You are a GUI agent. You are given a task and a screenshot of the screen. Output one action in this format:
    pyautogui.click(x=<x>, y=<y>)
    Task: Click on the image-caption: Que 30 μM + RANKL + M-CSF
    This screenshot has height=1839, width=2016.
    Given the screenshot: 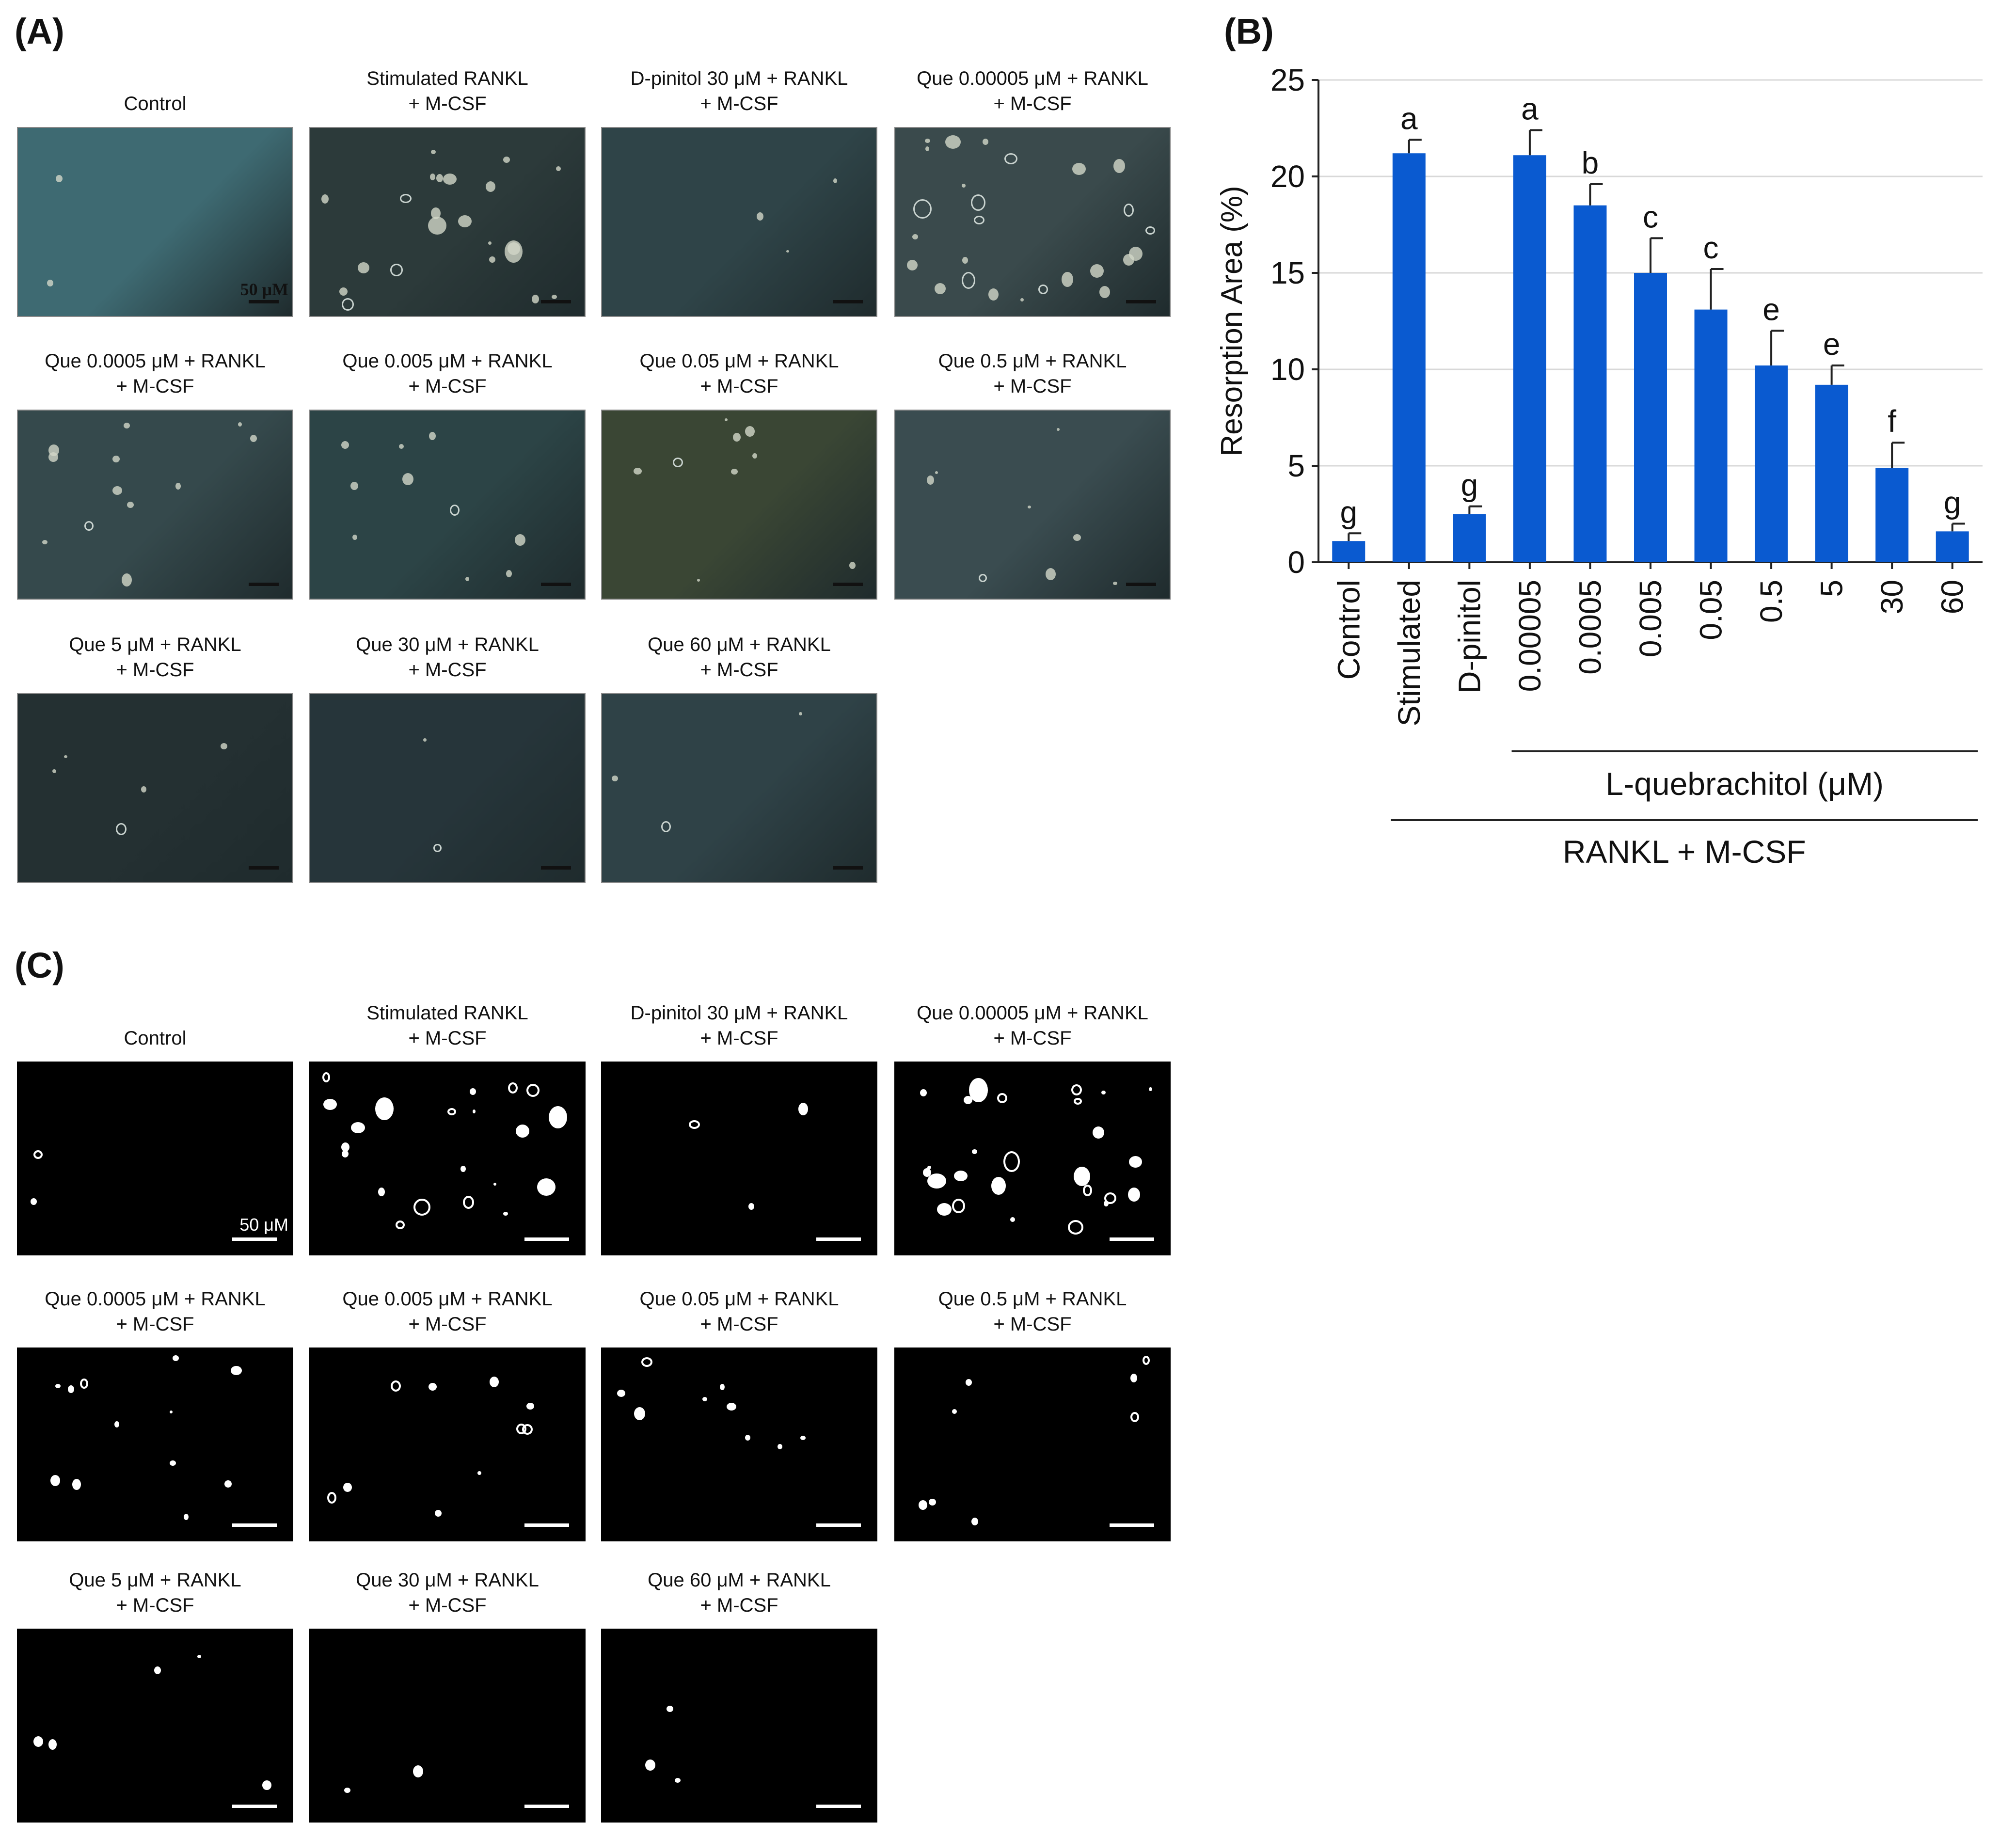 What is the action you would take?
    pyautogui.click(x=447, y=1592)
    